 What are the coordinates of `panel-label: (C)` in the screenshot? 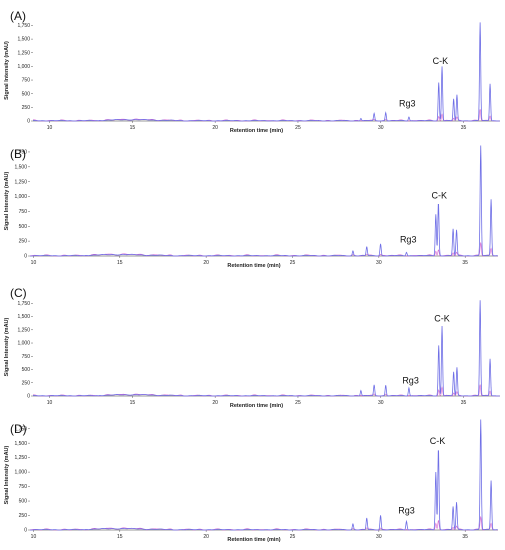 It's located at (18, 293).